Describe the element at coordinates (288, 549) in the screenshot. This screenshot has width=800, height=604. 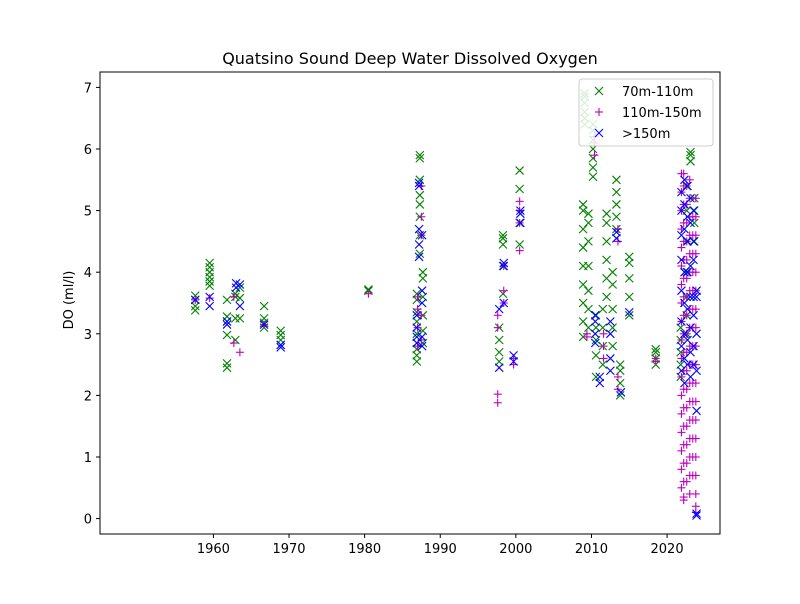
I see `x-tick-label: 1970` at that location.